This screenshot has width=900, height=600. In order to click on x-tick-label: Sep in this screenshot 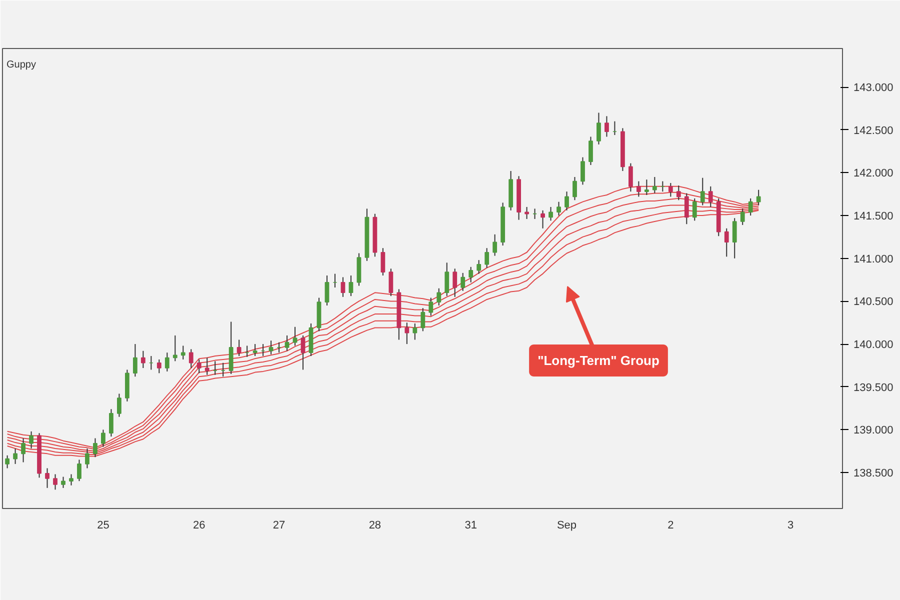, I will do `click(566, 526)`.